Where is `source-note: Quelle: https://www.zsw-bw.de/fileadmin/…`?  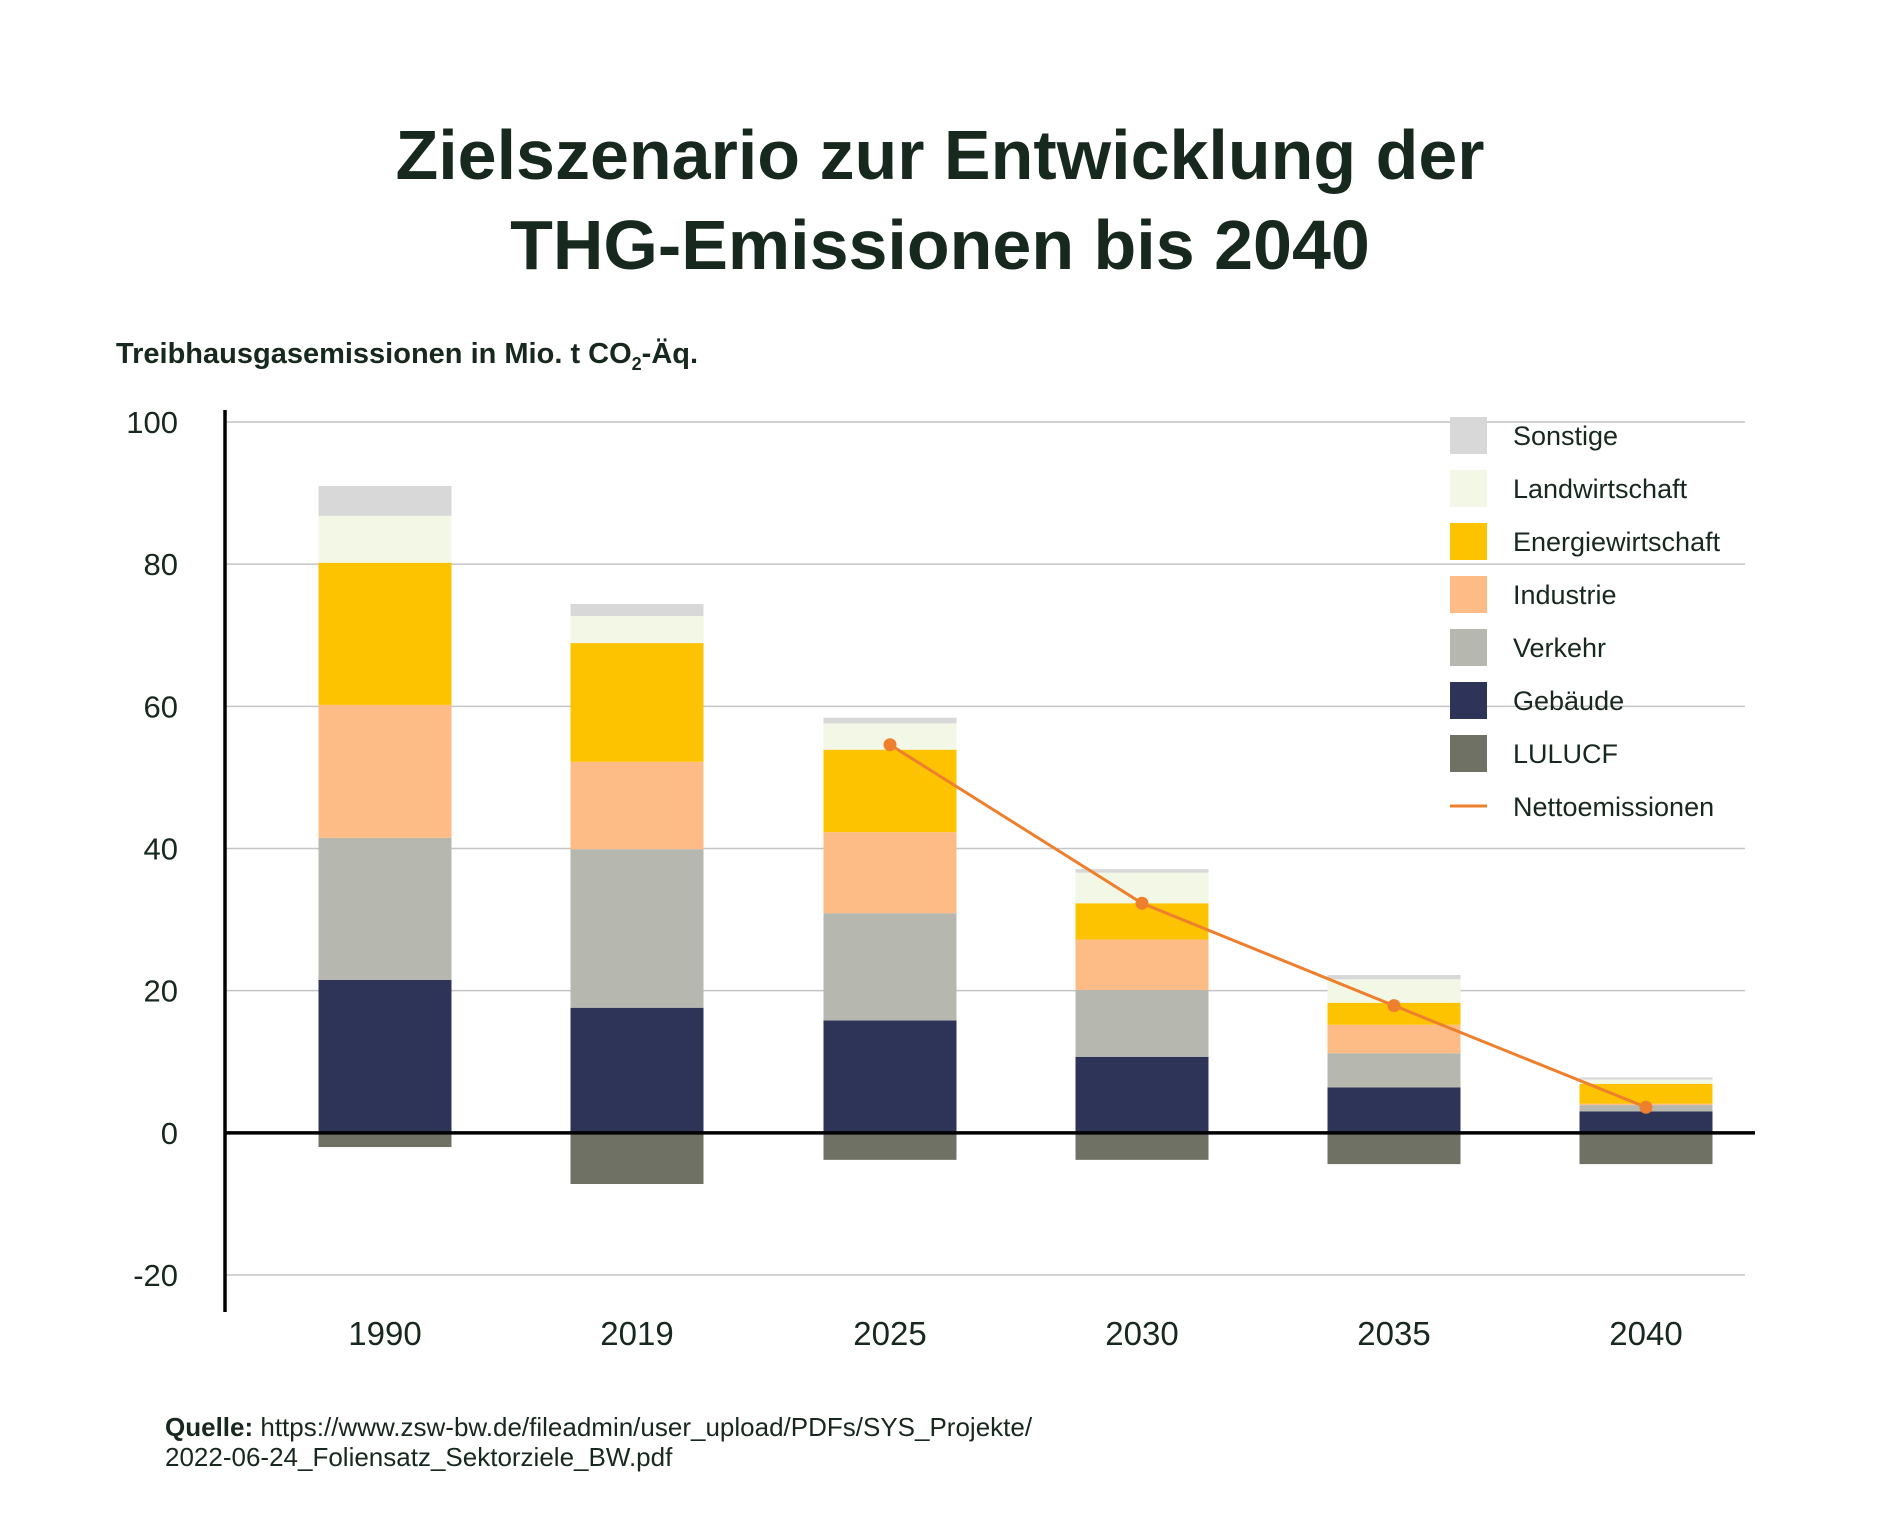
source-note: Quelle: https://www.zsw-bw.de/fileadmin/… is located at coordinates (598, 1442).